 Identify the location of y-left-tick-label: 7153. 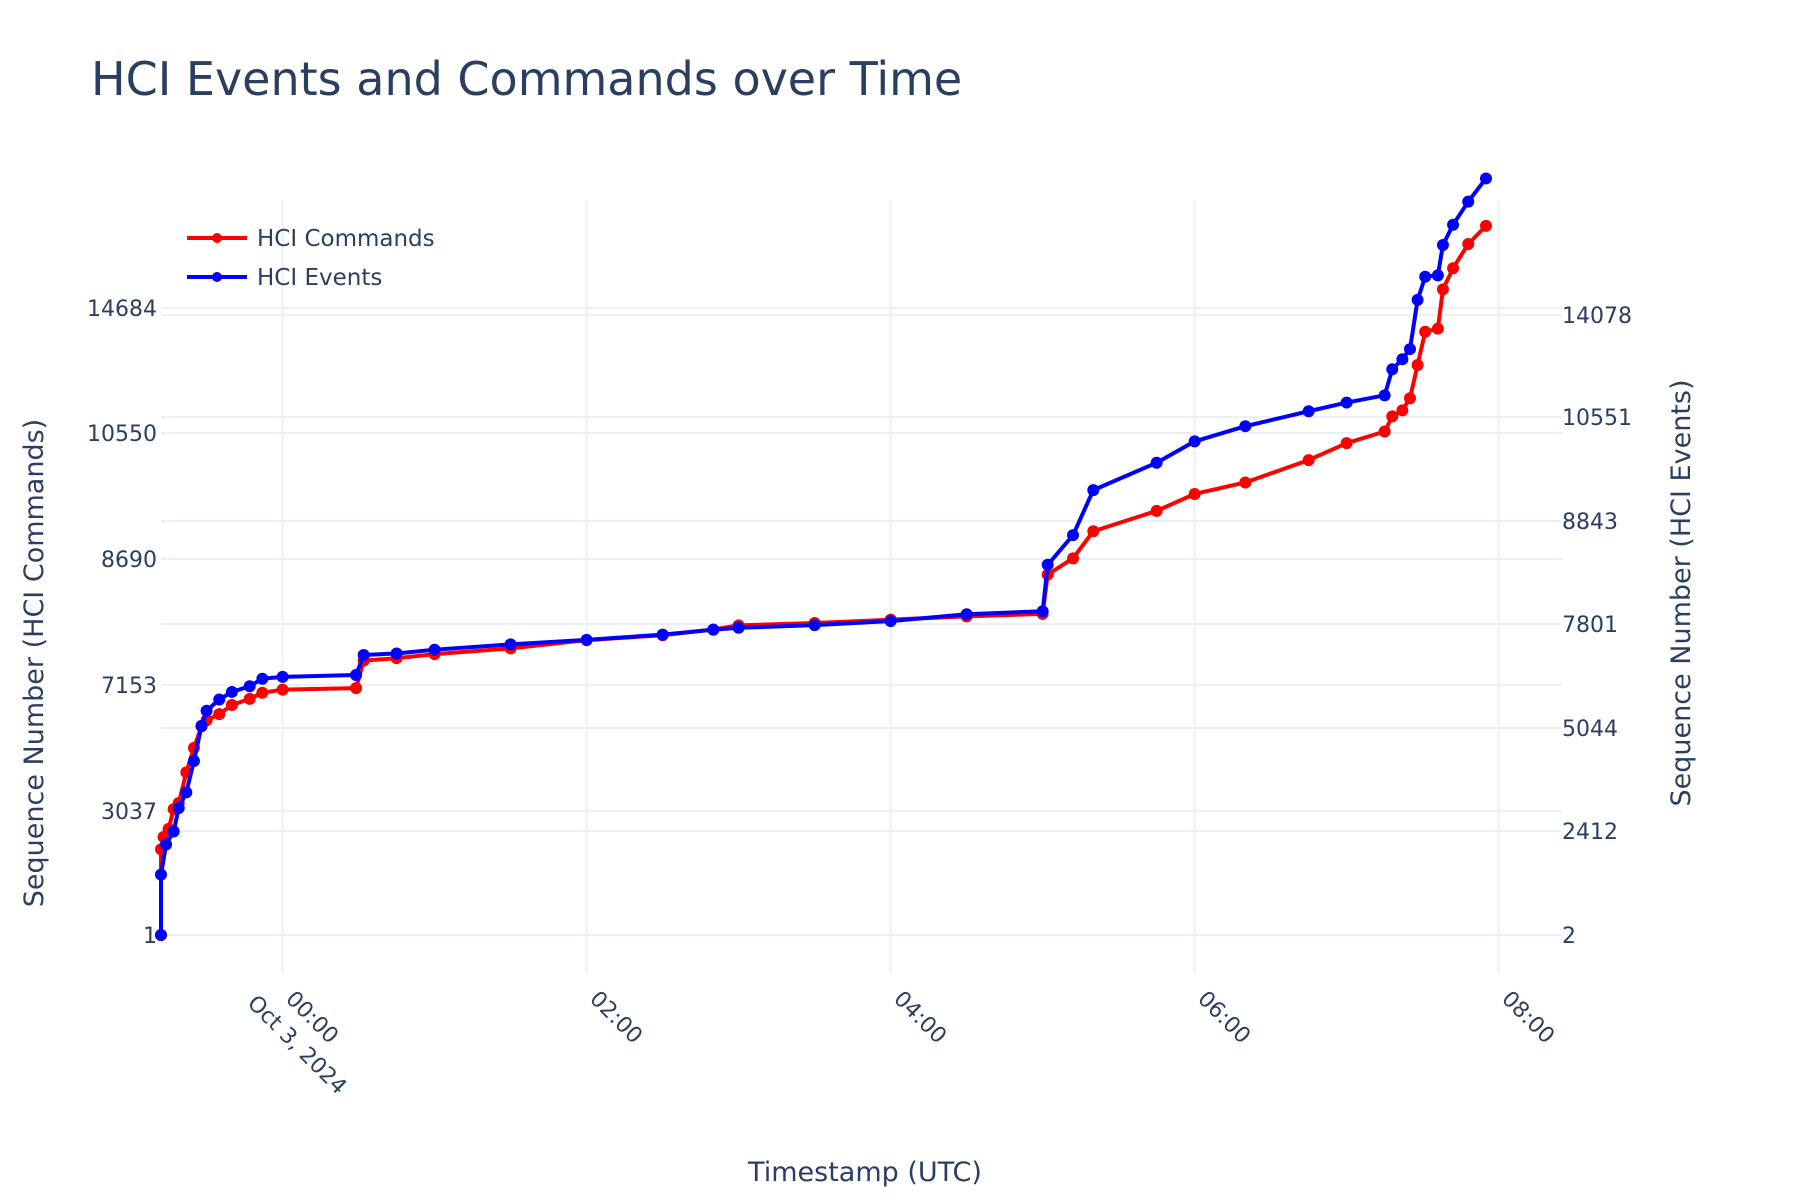
(129, 686).